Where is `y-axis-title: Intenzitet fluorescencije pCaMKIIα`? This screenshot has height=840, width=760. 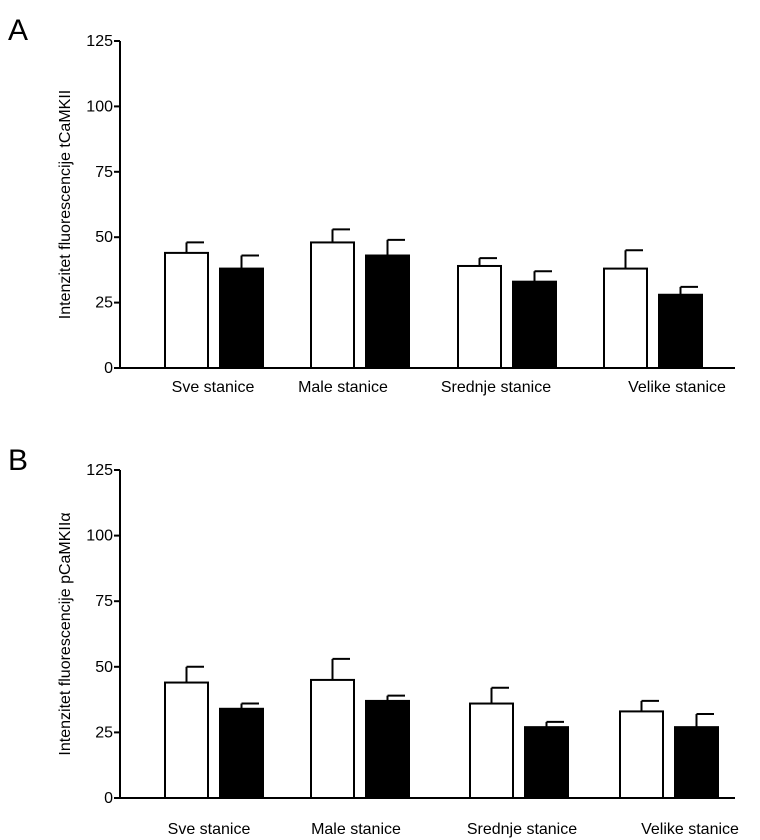 y-axis-title: Intenzitet fluorescencije pCaMKIIα is located at coordinates (65, 633).